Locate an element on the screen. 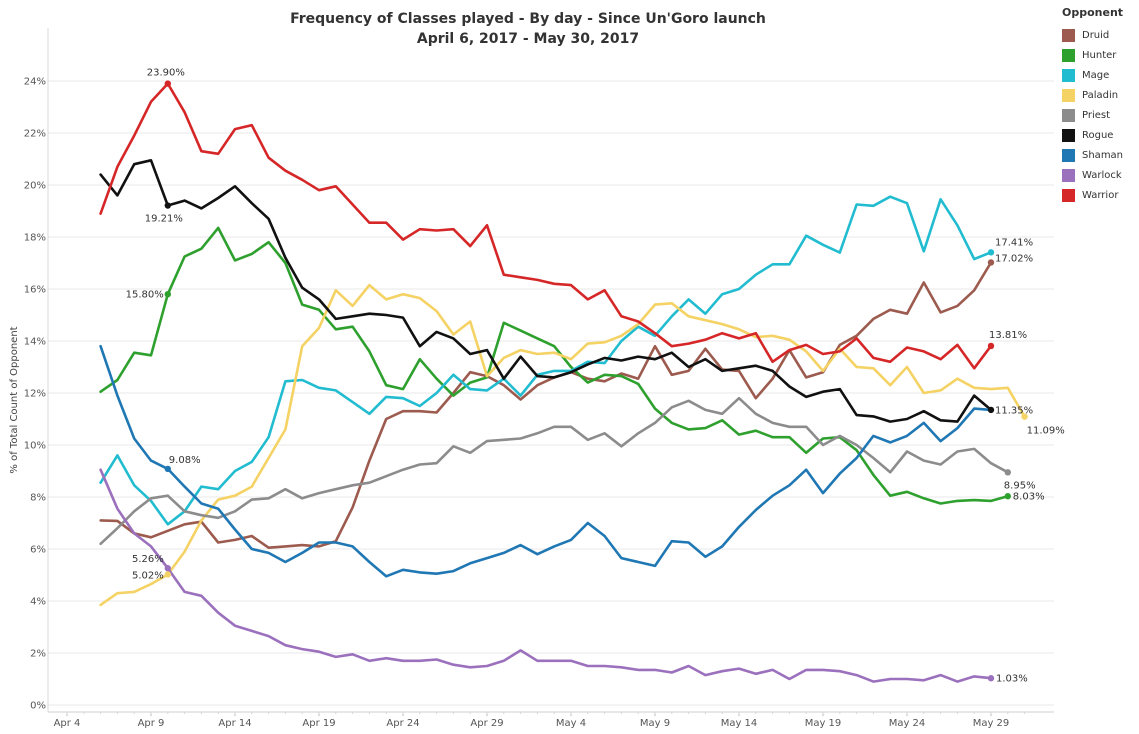  x-tick-label: Apr 4 is located at coordinates (67, 723).